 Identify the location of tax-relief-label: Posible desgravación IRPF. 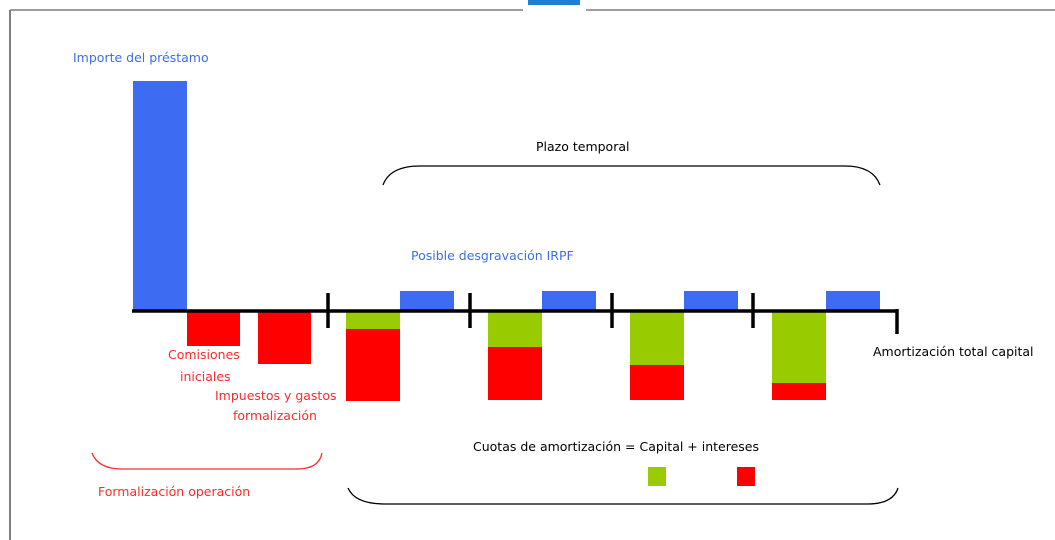
(492, 255).